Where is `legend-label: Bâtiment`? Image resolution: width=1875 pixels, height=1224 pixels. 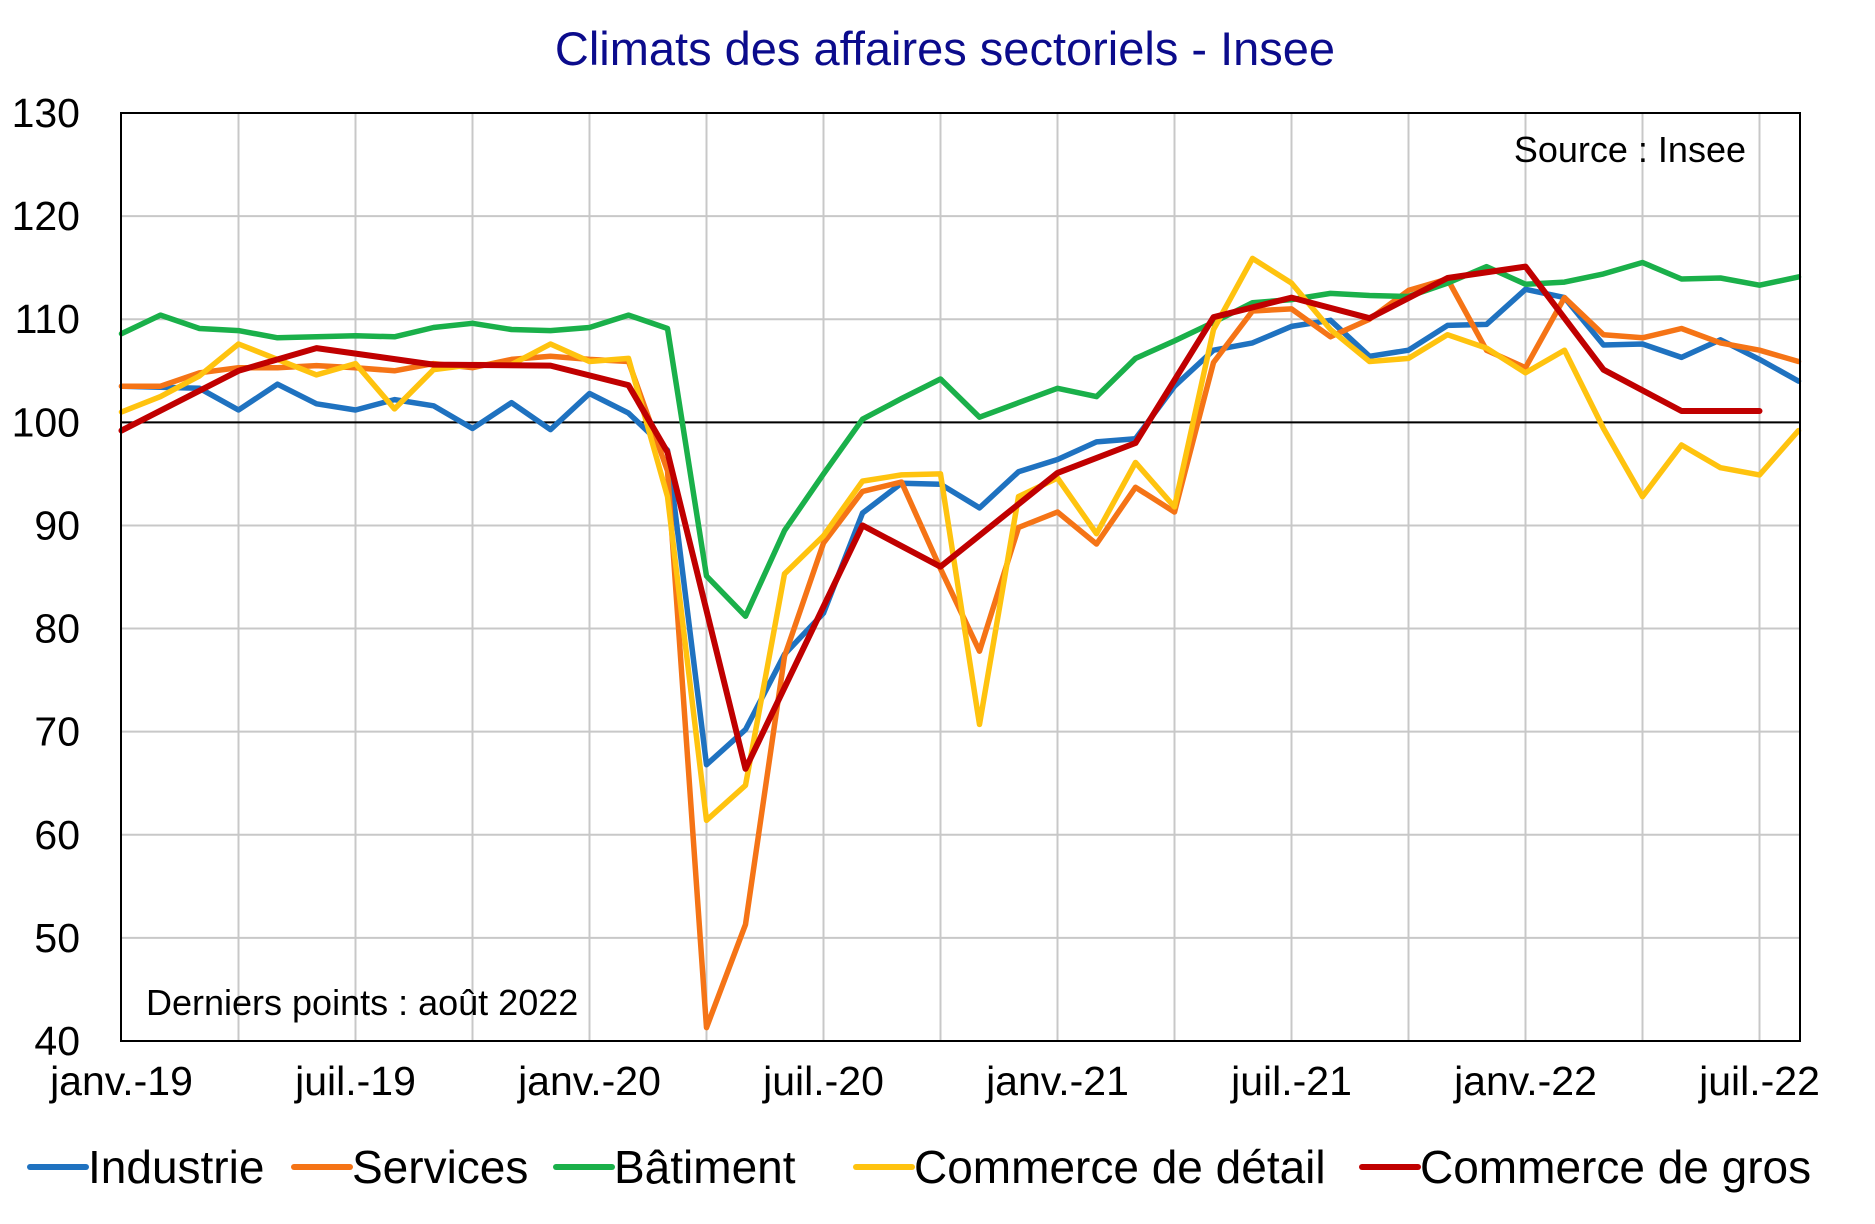
legend-label: Bâtiment is located at coordinates (705, 1167).